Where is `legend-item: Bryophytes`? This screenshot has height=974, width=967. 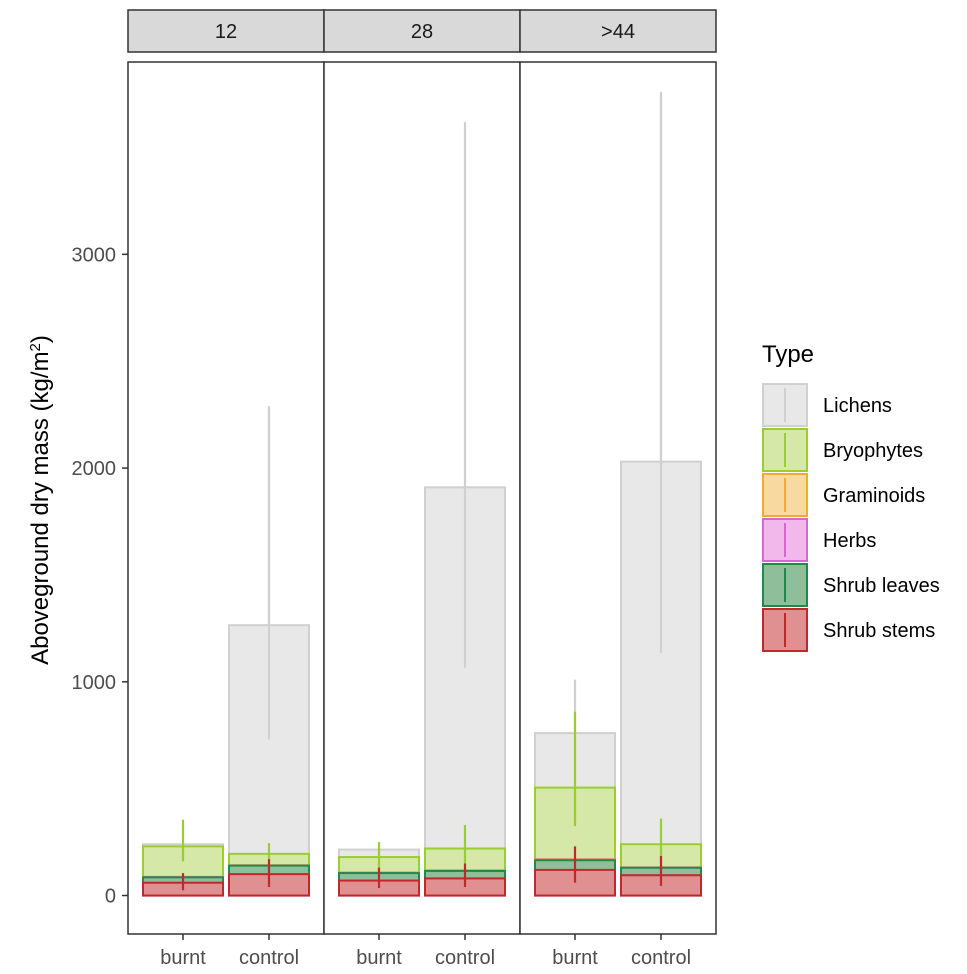
legend-item: Bryophytes is located at coordinates (842, 450).